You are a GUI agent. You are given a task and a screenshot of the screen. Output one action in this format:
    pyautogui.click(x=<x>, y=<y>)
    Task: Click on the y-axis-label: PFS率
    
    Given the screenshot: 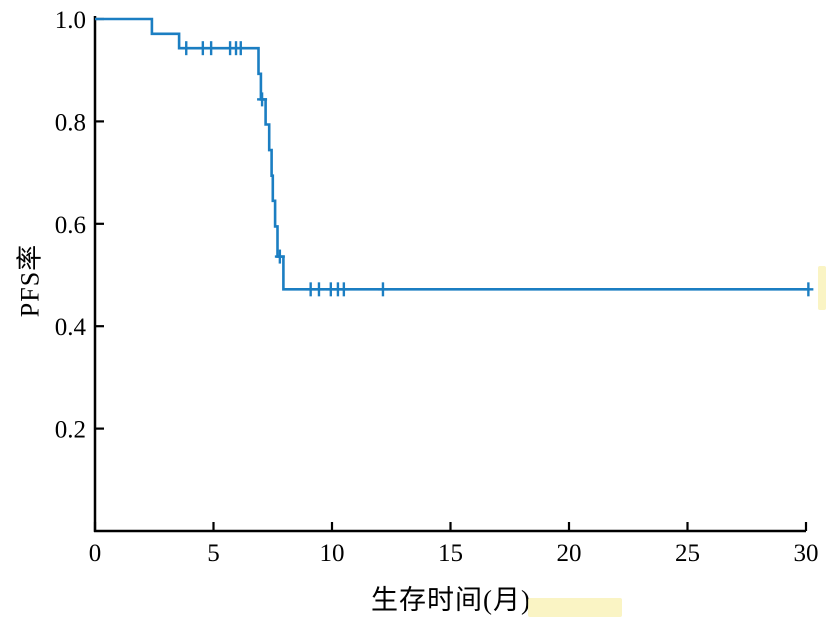 What is the action you would take?
    pyautogui.click(x=30, y=280)
    